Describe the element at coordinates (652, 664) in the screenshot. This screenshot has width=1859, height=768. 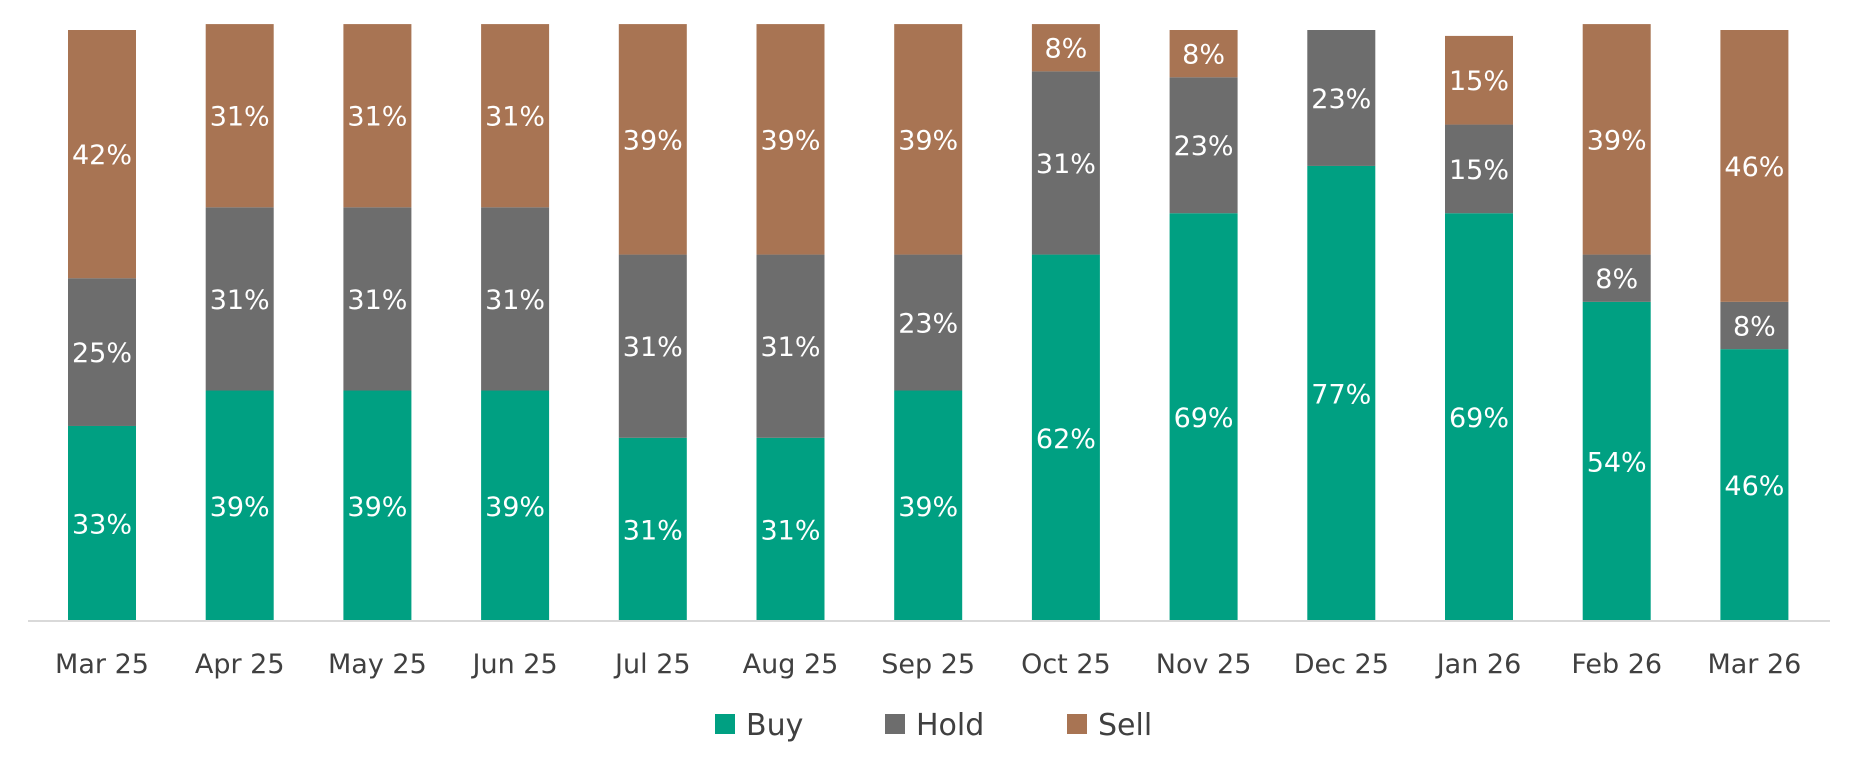
I see `x-tick-label: Jul 25` at that location.